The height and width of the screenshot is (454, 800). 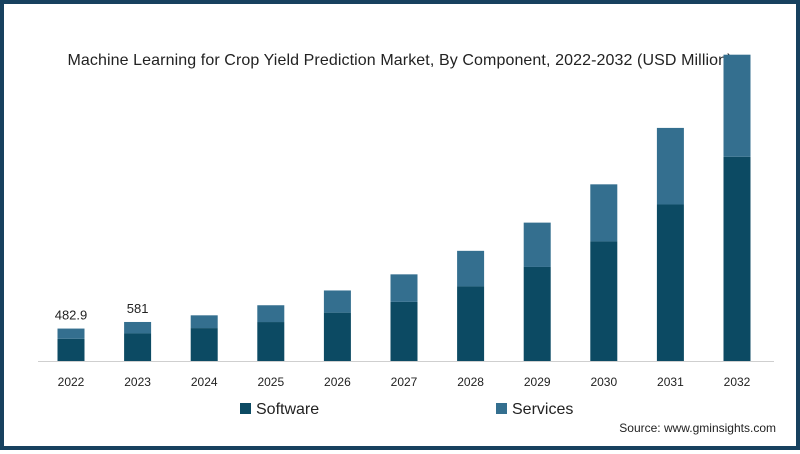 I want to click on x-tick-label-2028: 2028, so click(x=470, y=382).